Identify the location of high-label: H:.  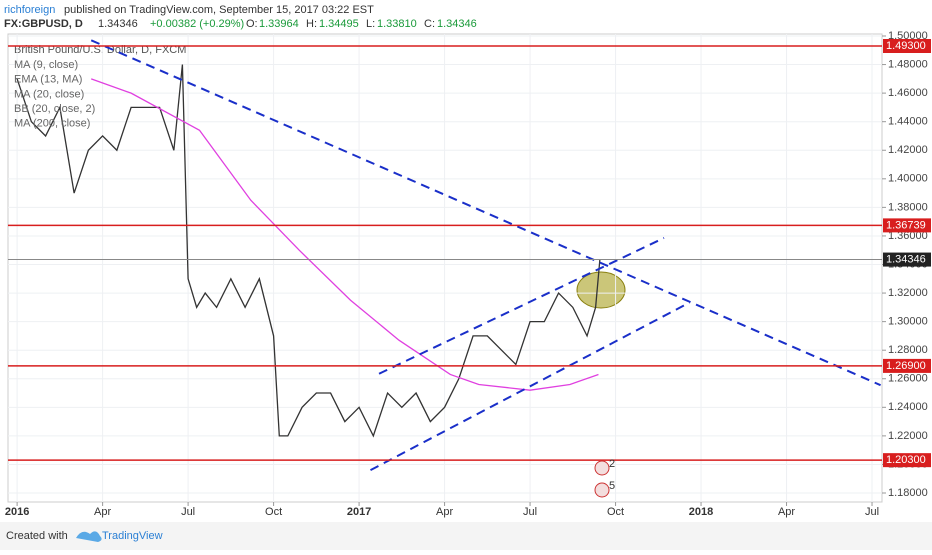
(311, 24).